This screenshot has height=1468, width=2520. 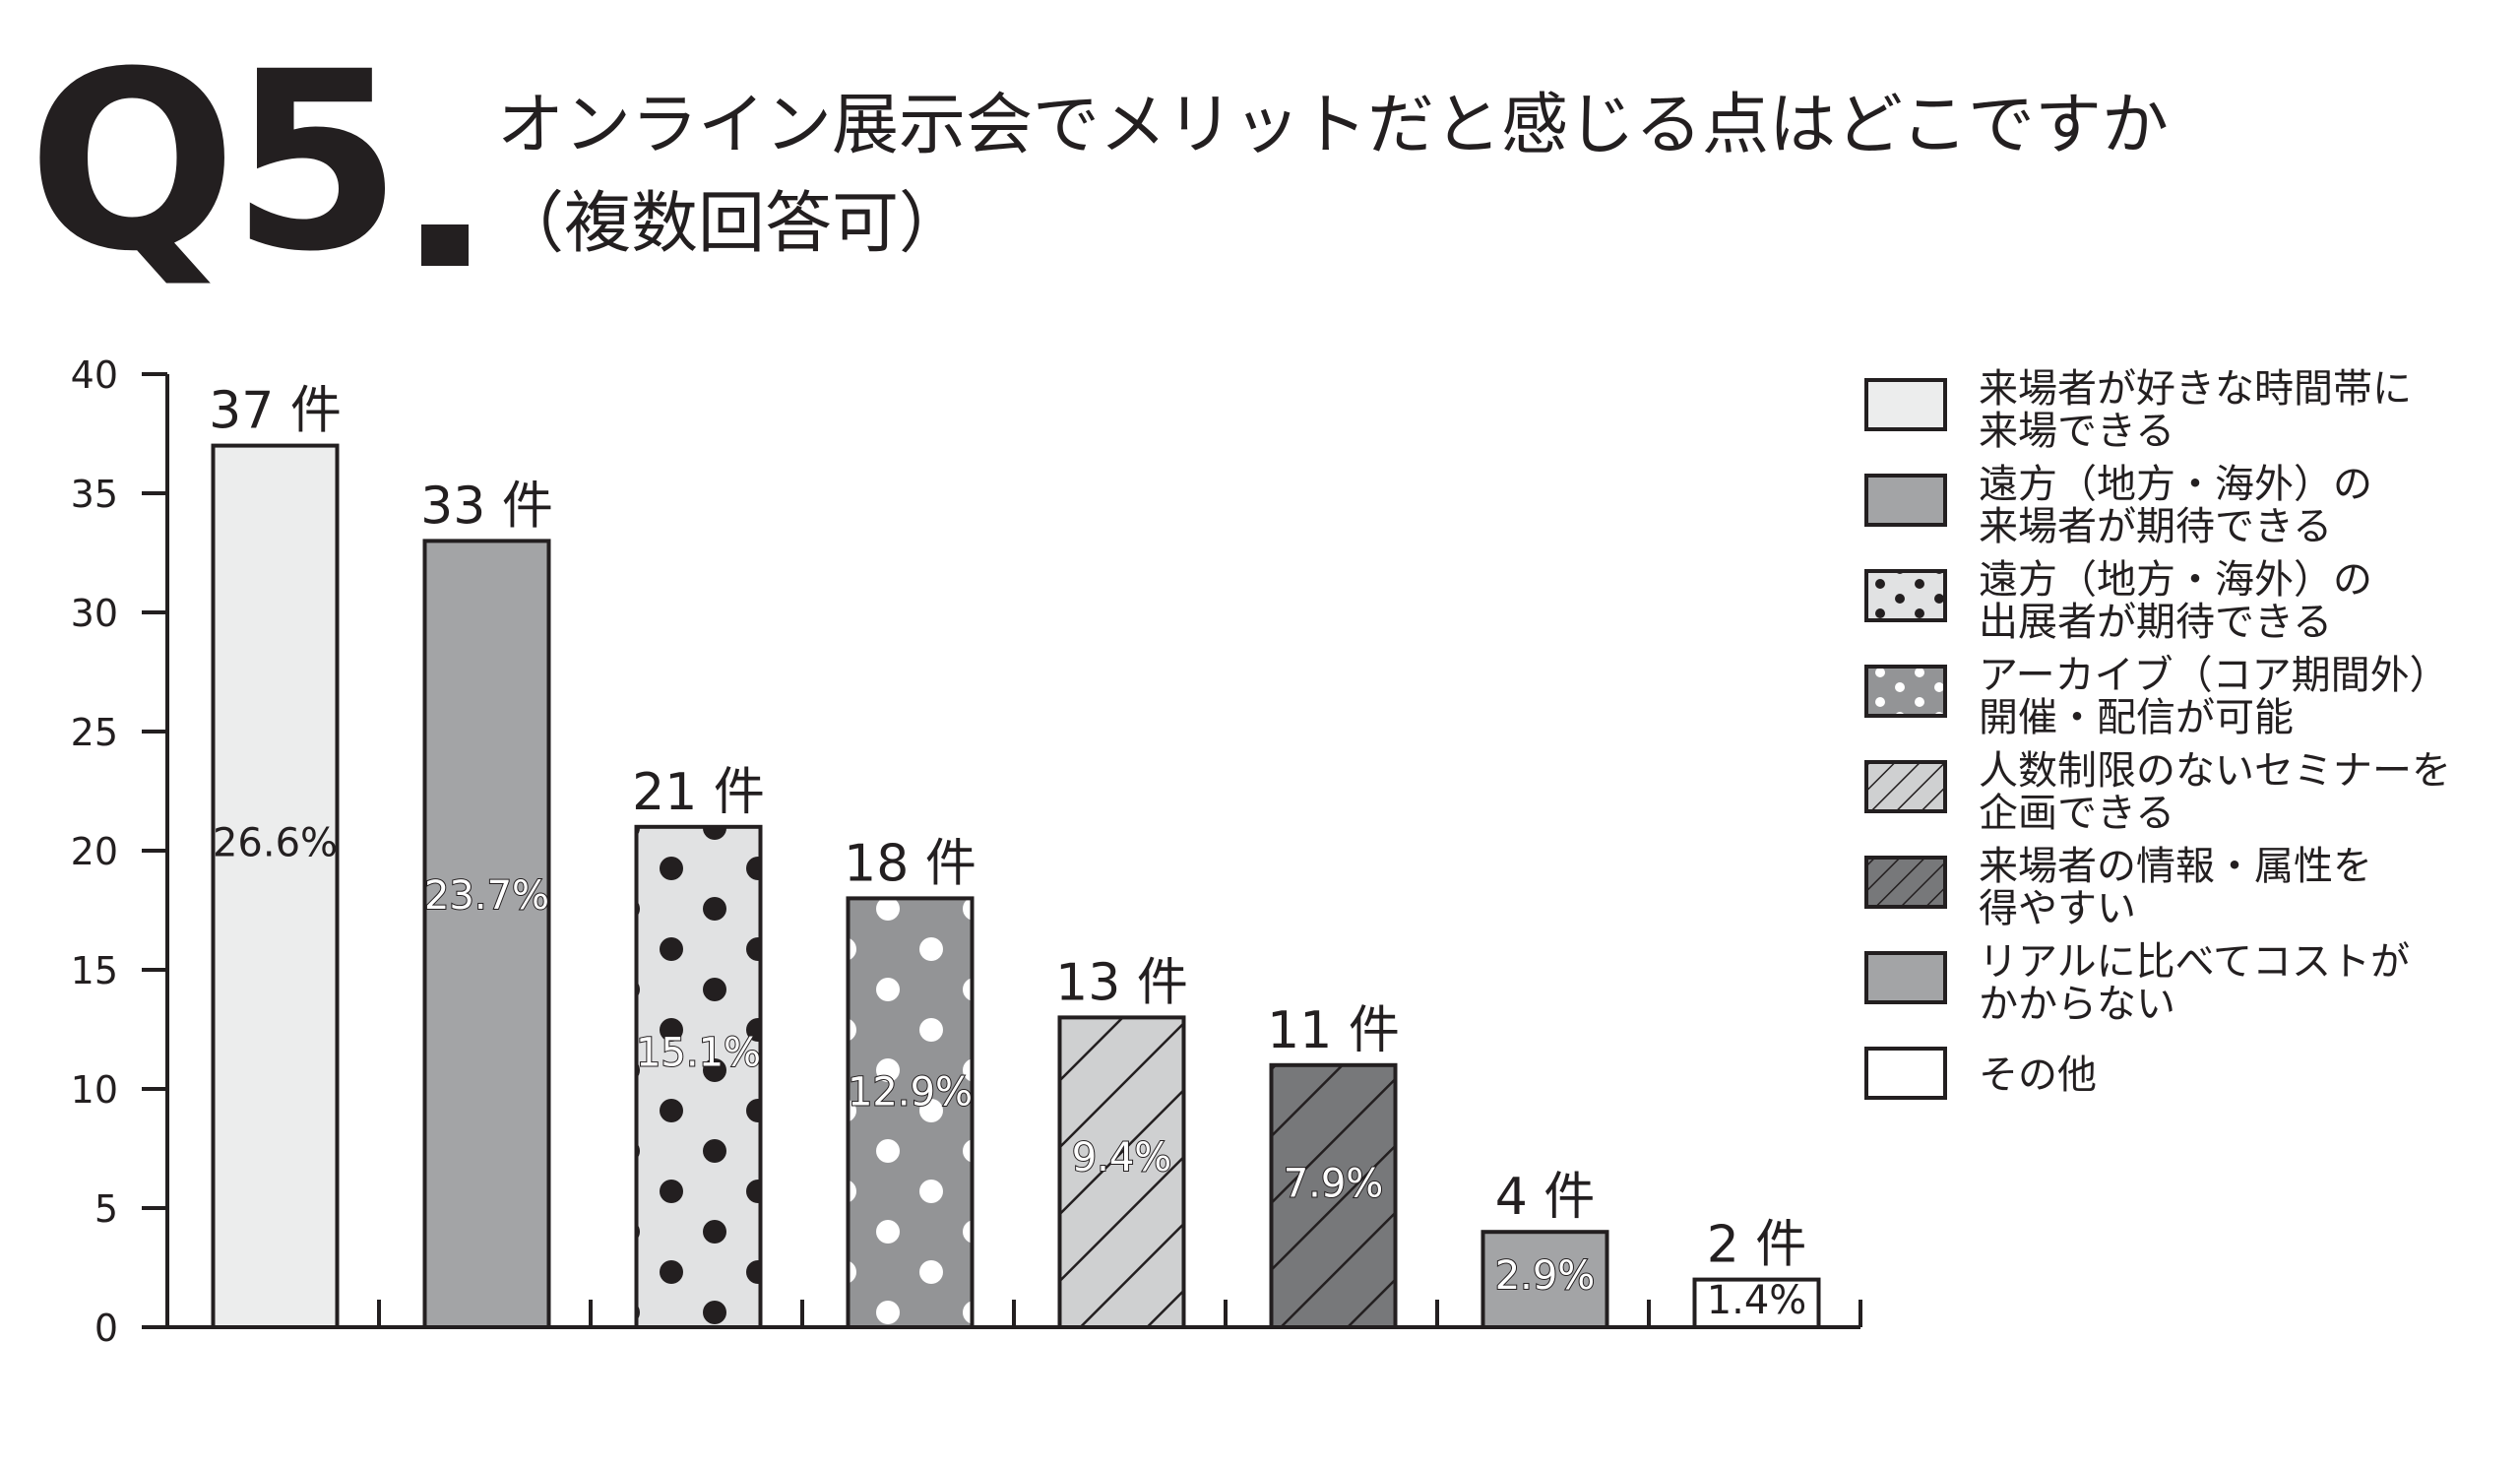 What do you see at coordinates (106, 1209) in the screenshot?
I see `y-tick-label: 5` at bounding box center [106, 1209].